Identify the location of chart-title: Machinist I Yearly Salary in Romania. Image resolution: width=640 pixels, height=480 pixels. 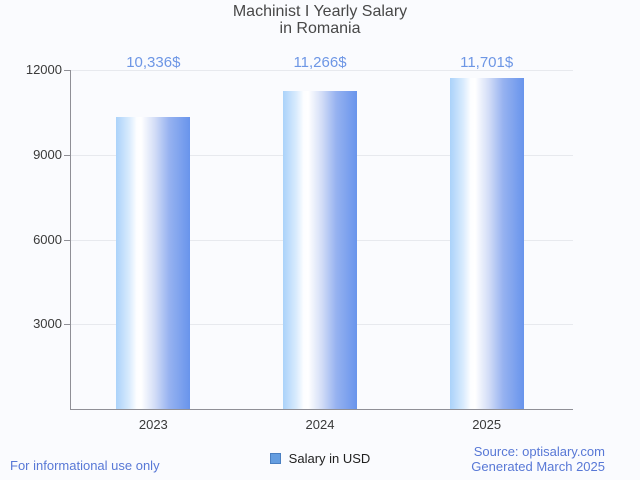
(320, 20).